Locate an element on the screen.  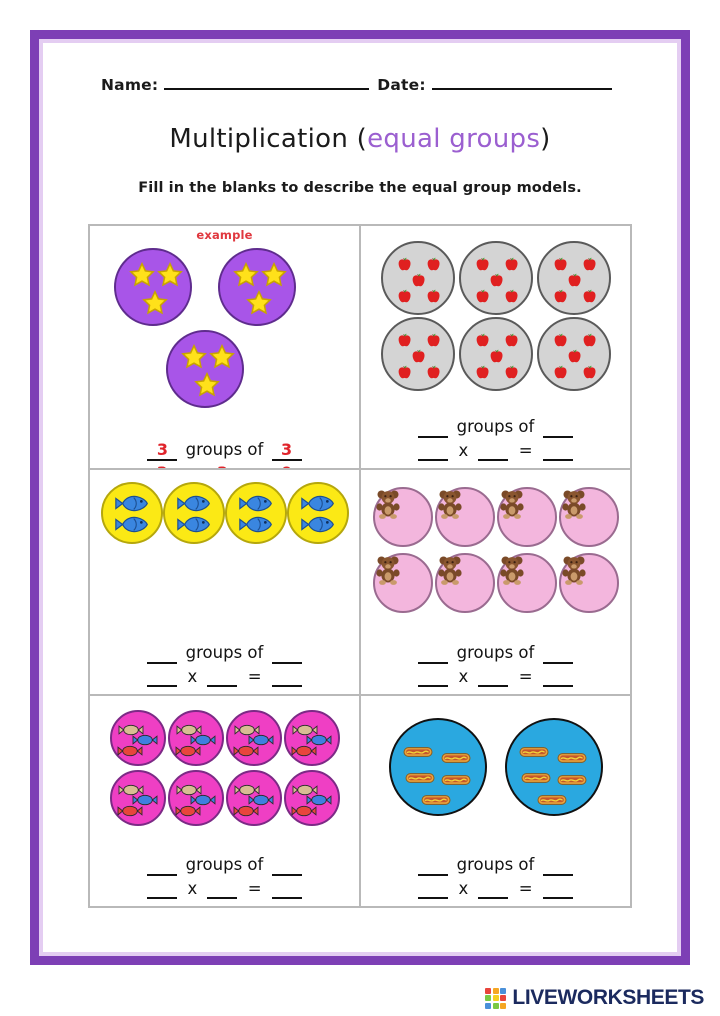
blank-product: 9 is located at coordinates (287, 466).